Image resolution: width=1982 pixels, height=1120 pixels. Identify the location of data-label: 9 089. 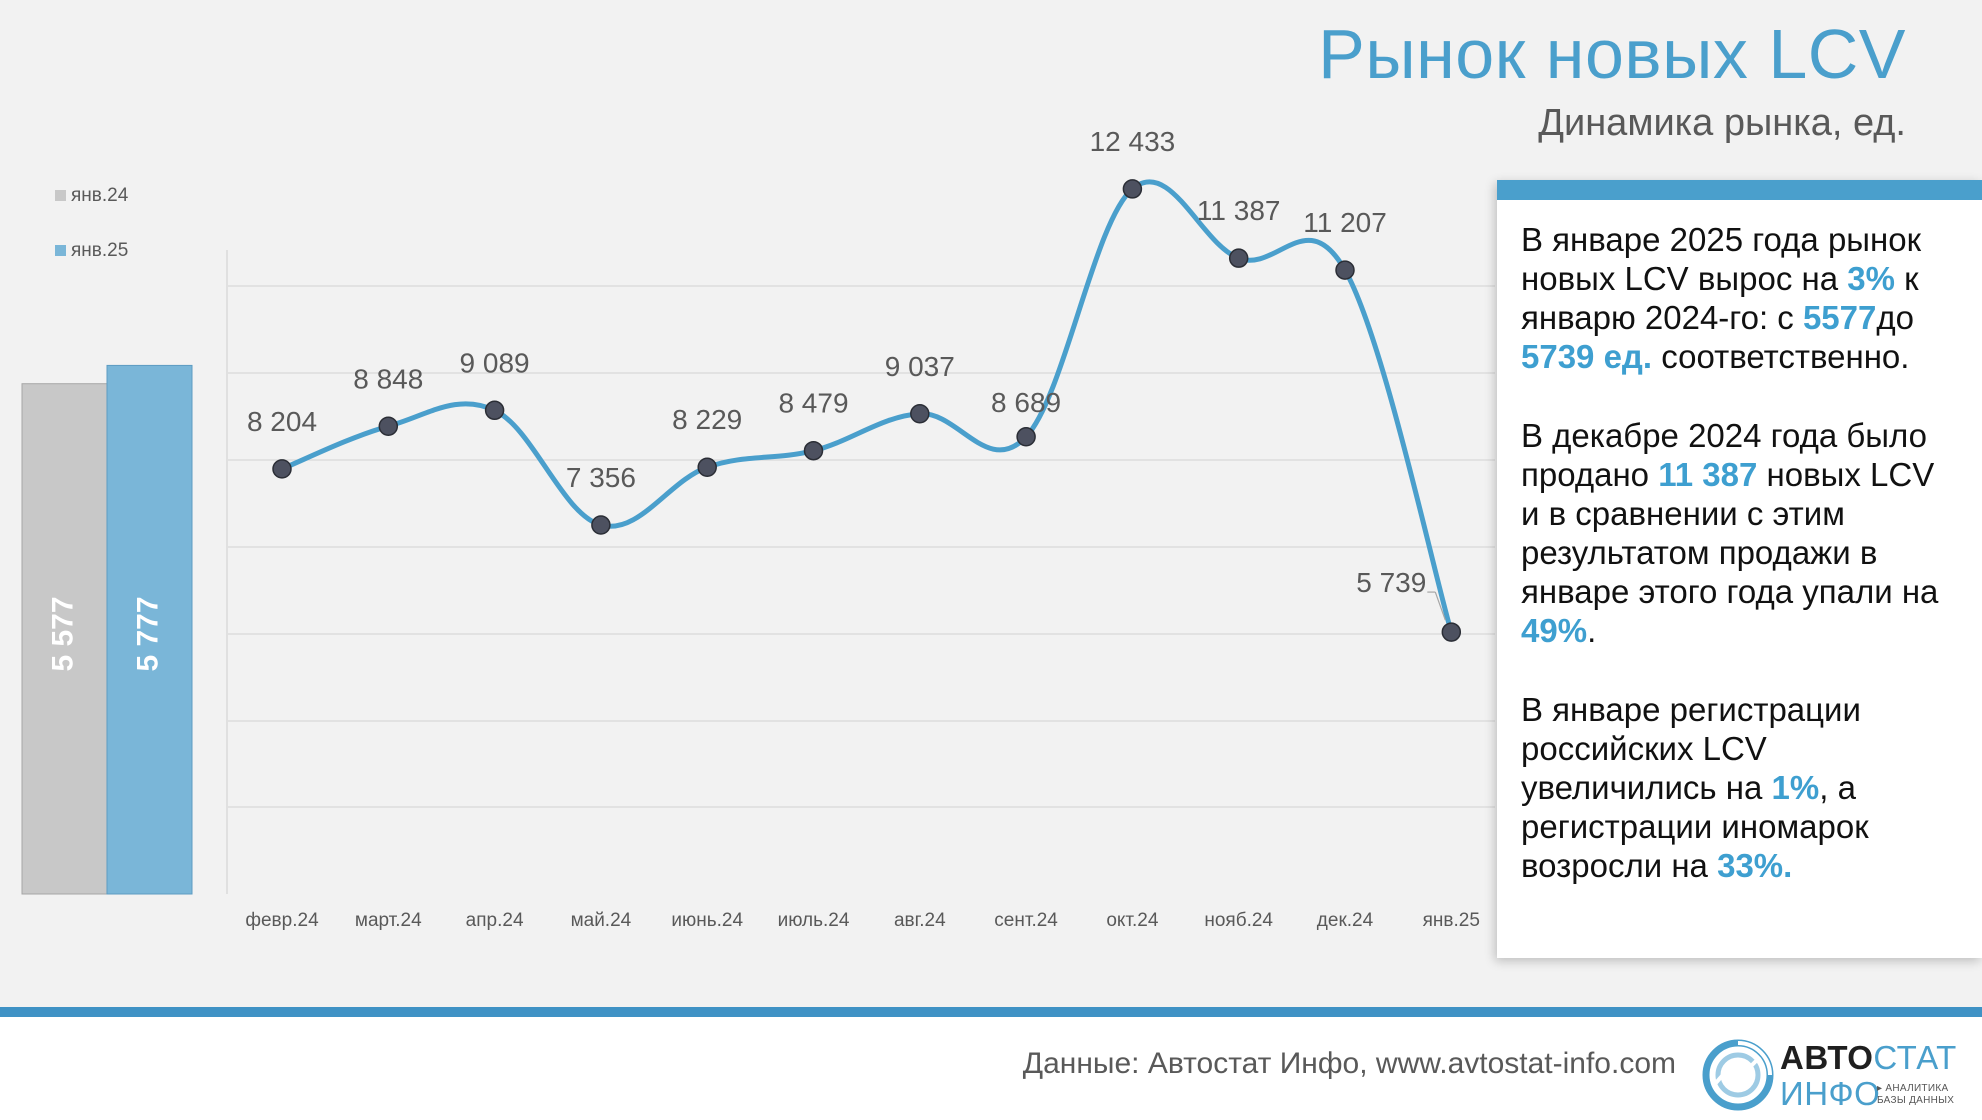
(495, 362).